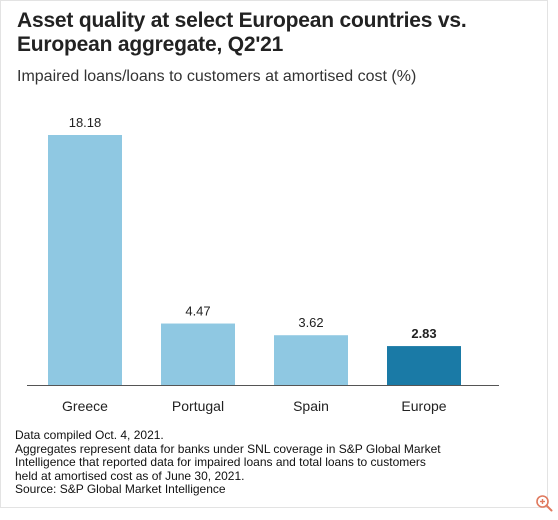  What do you see at coordinates (310, 322) in the screenshot?
I see `data-label: 3.62` at bounding box center [310, 322].